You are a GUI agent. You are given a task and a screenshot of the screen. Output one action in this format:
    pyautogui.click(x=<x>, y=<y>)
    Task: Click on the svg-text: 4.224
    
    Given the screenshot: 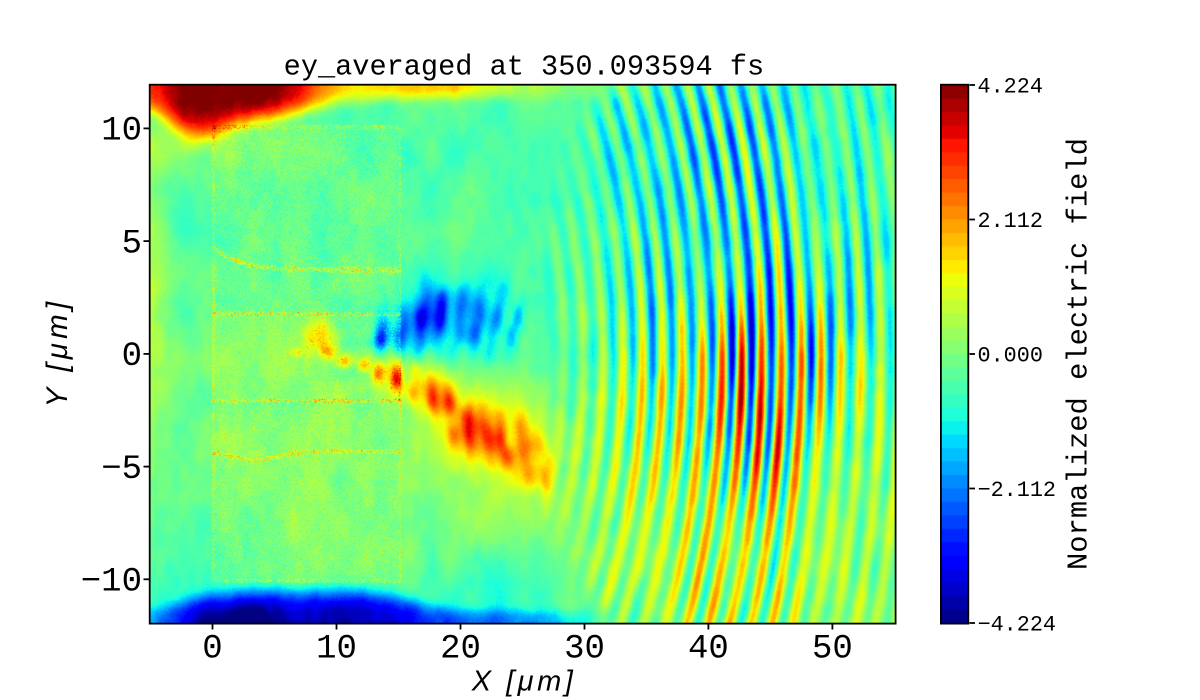 What is the action you would take?
    pyautogui.click(x=1010, y=87)
    